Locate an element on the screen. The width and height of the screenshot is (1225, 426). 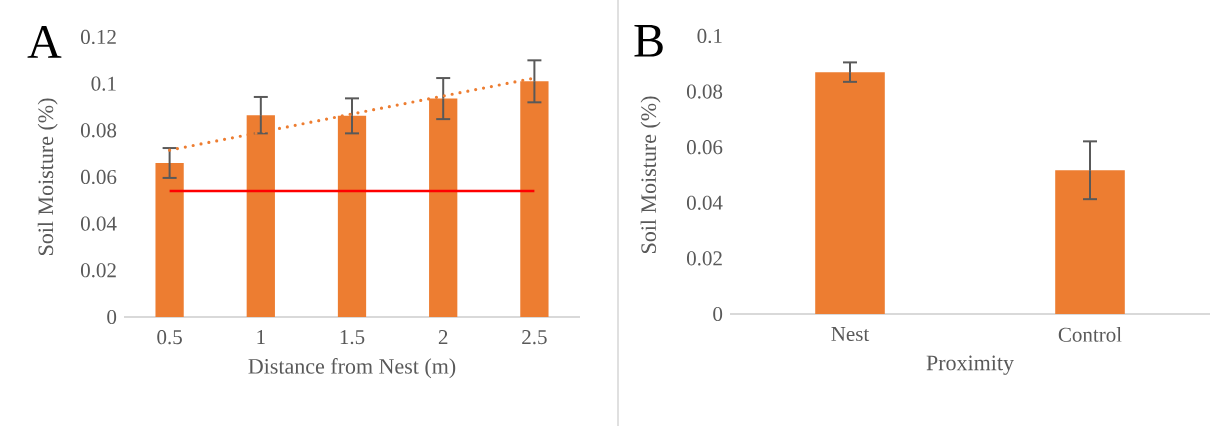
x-tick-label: 0.5 is located at coordinates (169, 337).